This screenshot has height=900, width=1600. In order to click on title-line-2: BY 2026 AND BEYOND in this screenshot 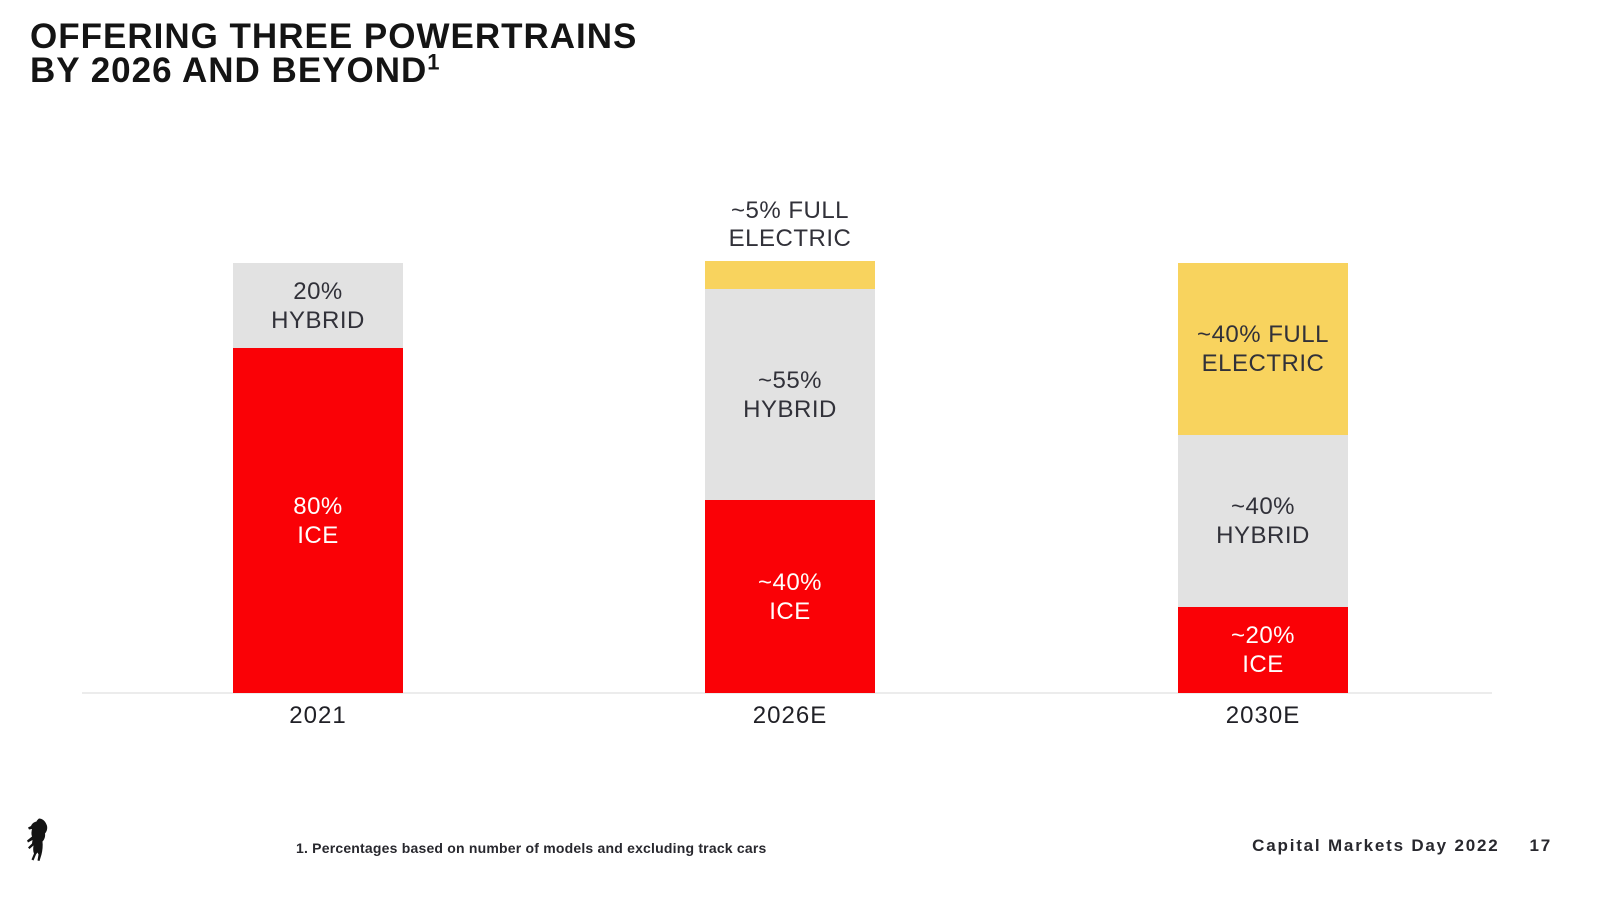, I will do `click(229, 70)`.